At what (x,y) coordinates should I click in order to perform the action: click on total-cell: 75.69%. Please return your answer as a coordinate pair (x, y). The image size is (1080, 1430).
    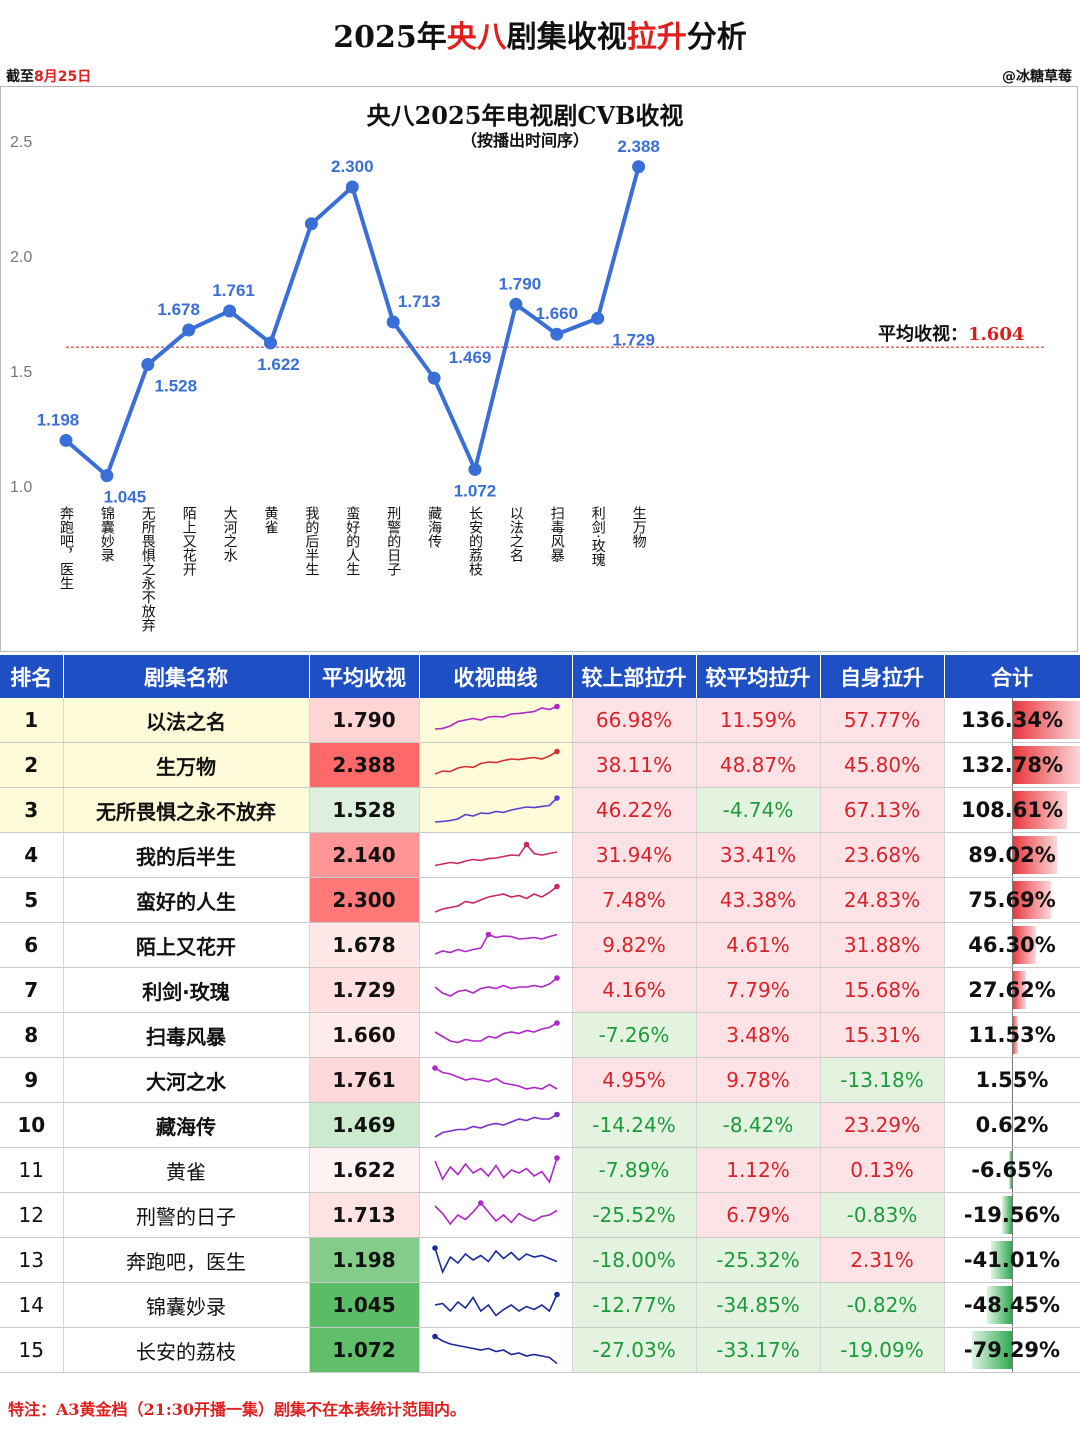
    Looking at the image, I should click on (1012, 900).